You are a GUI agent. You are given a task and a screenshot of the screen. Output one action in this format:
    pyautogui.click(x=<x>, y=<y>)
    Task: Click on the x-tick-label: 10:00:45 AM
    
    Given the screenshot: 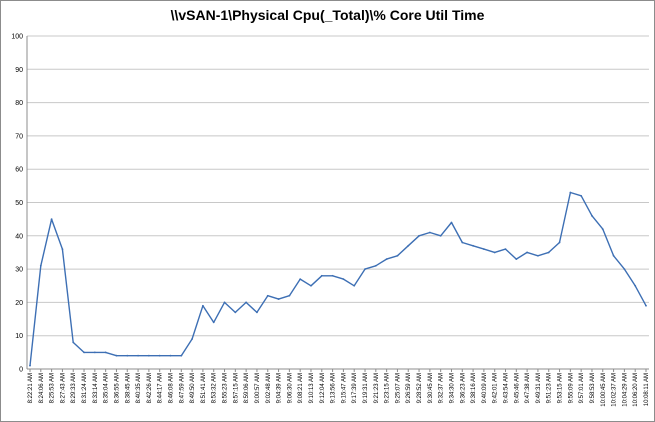 What is the action you would take?
    pyautogui.click(x=604, y=390)
    